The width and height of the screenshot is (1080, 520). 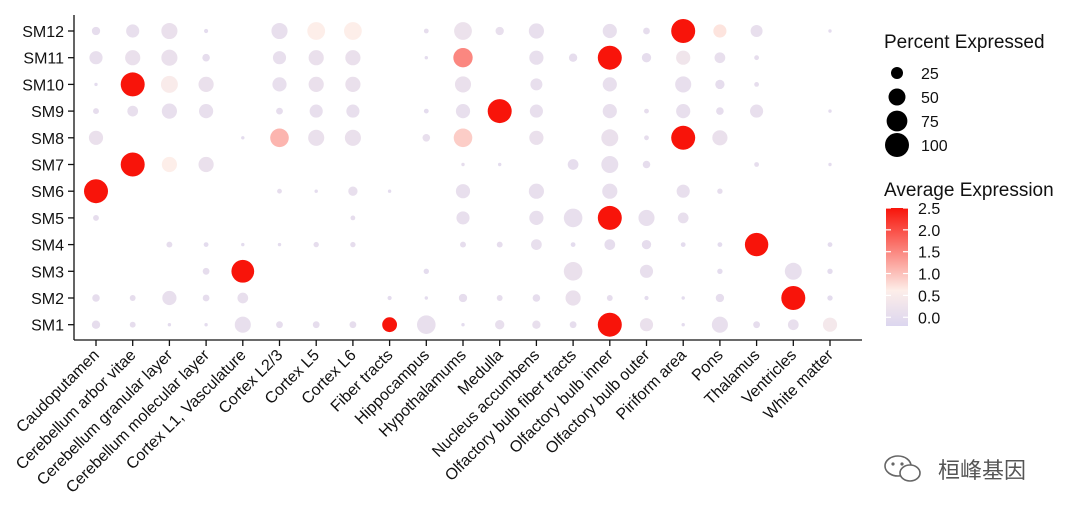 I want to click on watermark: 桓峰基因, so click(x=955, y=469).